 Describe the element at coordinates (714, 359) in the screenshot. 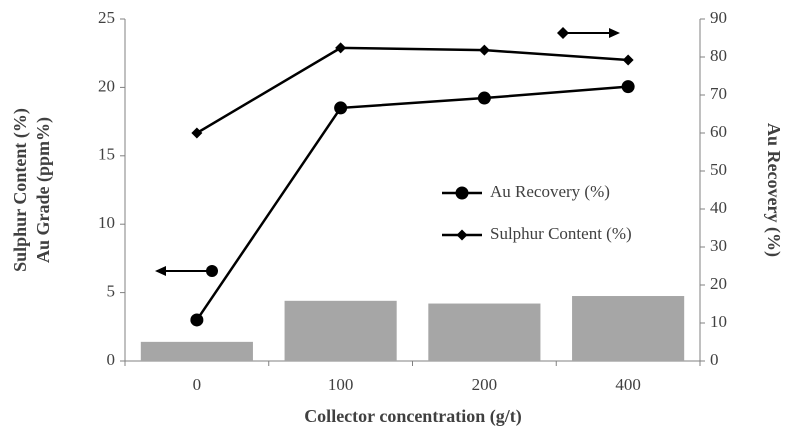

I see `y2-tick-label: 0` at that location.